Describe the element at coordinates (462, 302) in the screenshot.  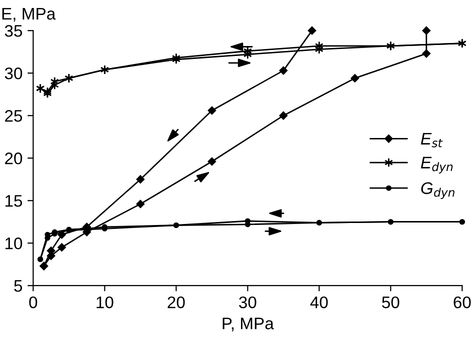
I see `x-tick-label: 60` at that location.